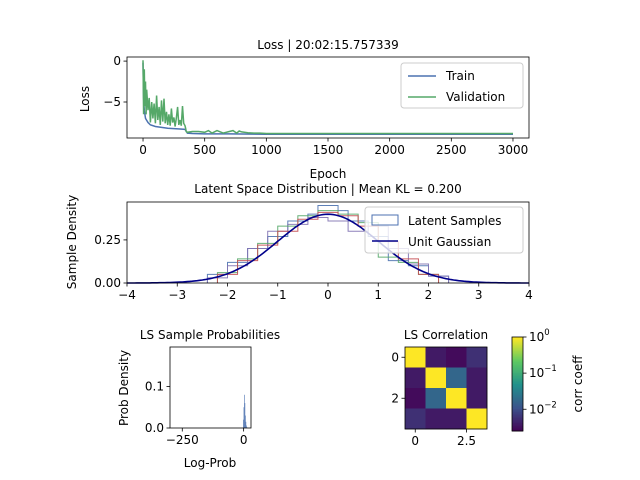 This screenshot has width=640, height=480. I want to click on latent-legend-box, so click(444, 230).